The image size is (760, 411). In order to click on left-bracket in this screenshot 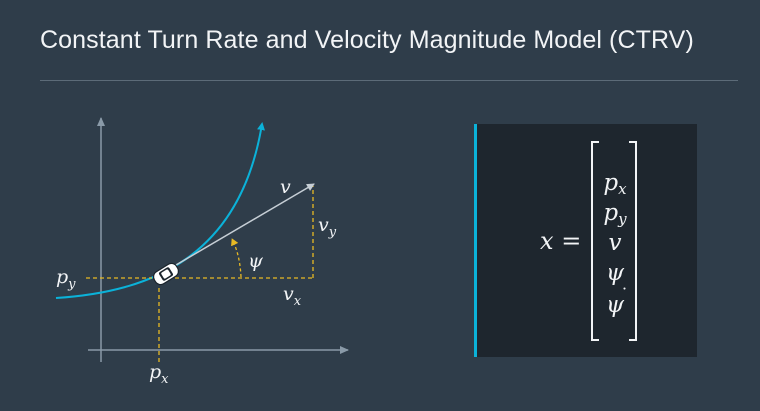, I will do `click(595, 241)`.